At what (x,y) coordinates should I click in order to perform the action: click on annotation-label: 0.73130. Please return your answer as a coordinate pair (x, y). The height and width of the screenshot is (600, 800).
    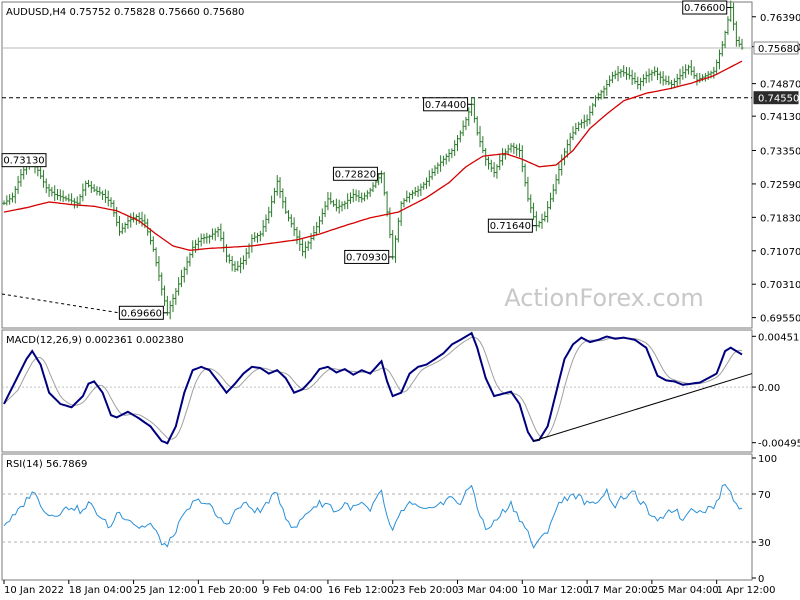
    Looking at the image, I should click on (23, 161).